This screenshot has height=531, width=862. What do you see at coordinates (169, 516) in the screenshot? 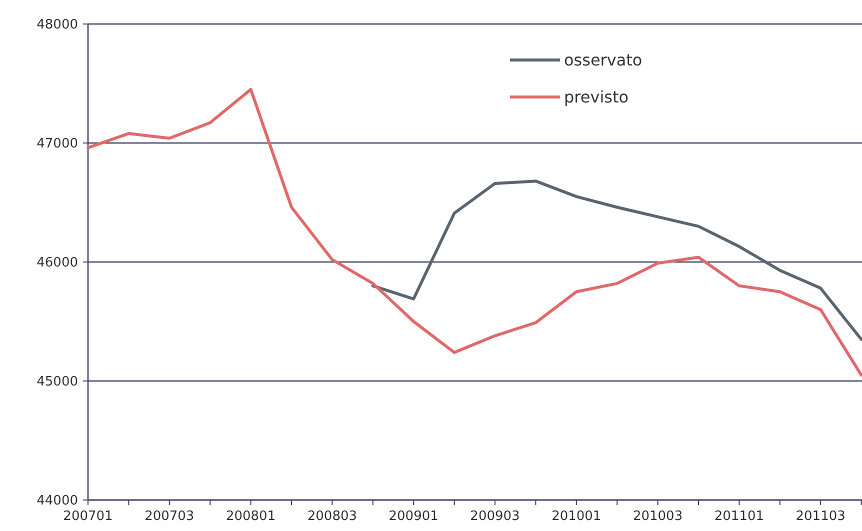
I see `x-tick-label: 200703` at bounding box center [169, 516].